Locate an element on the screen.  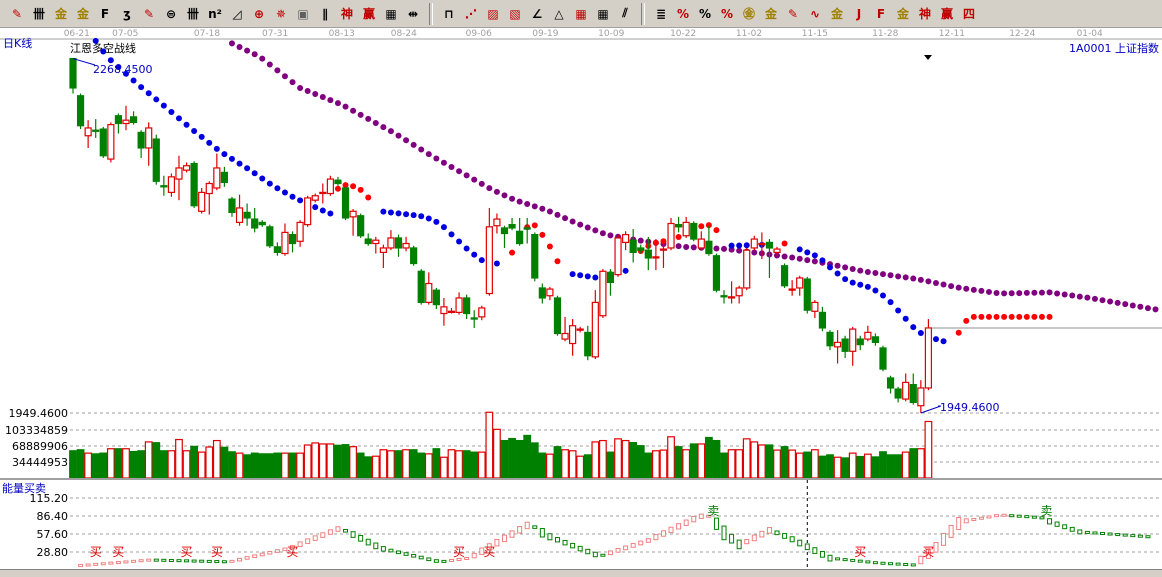
box-target-icon: ▣ is located at coordinates (303, 13).